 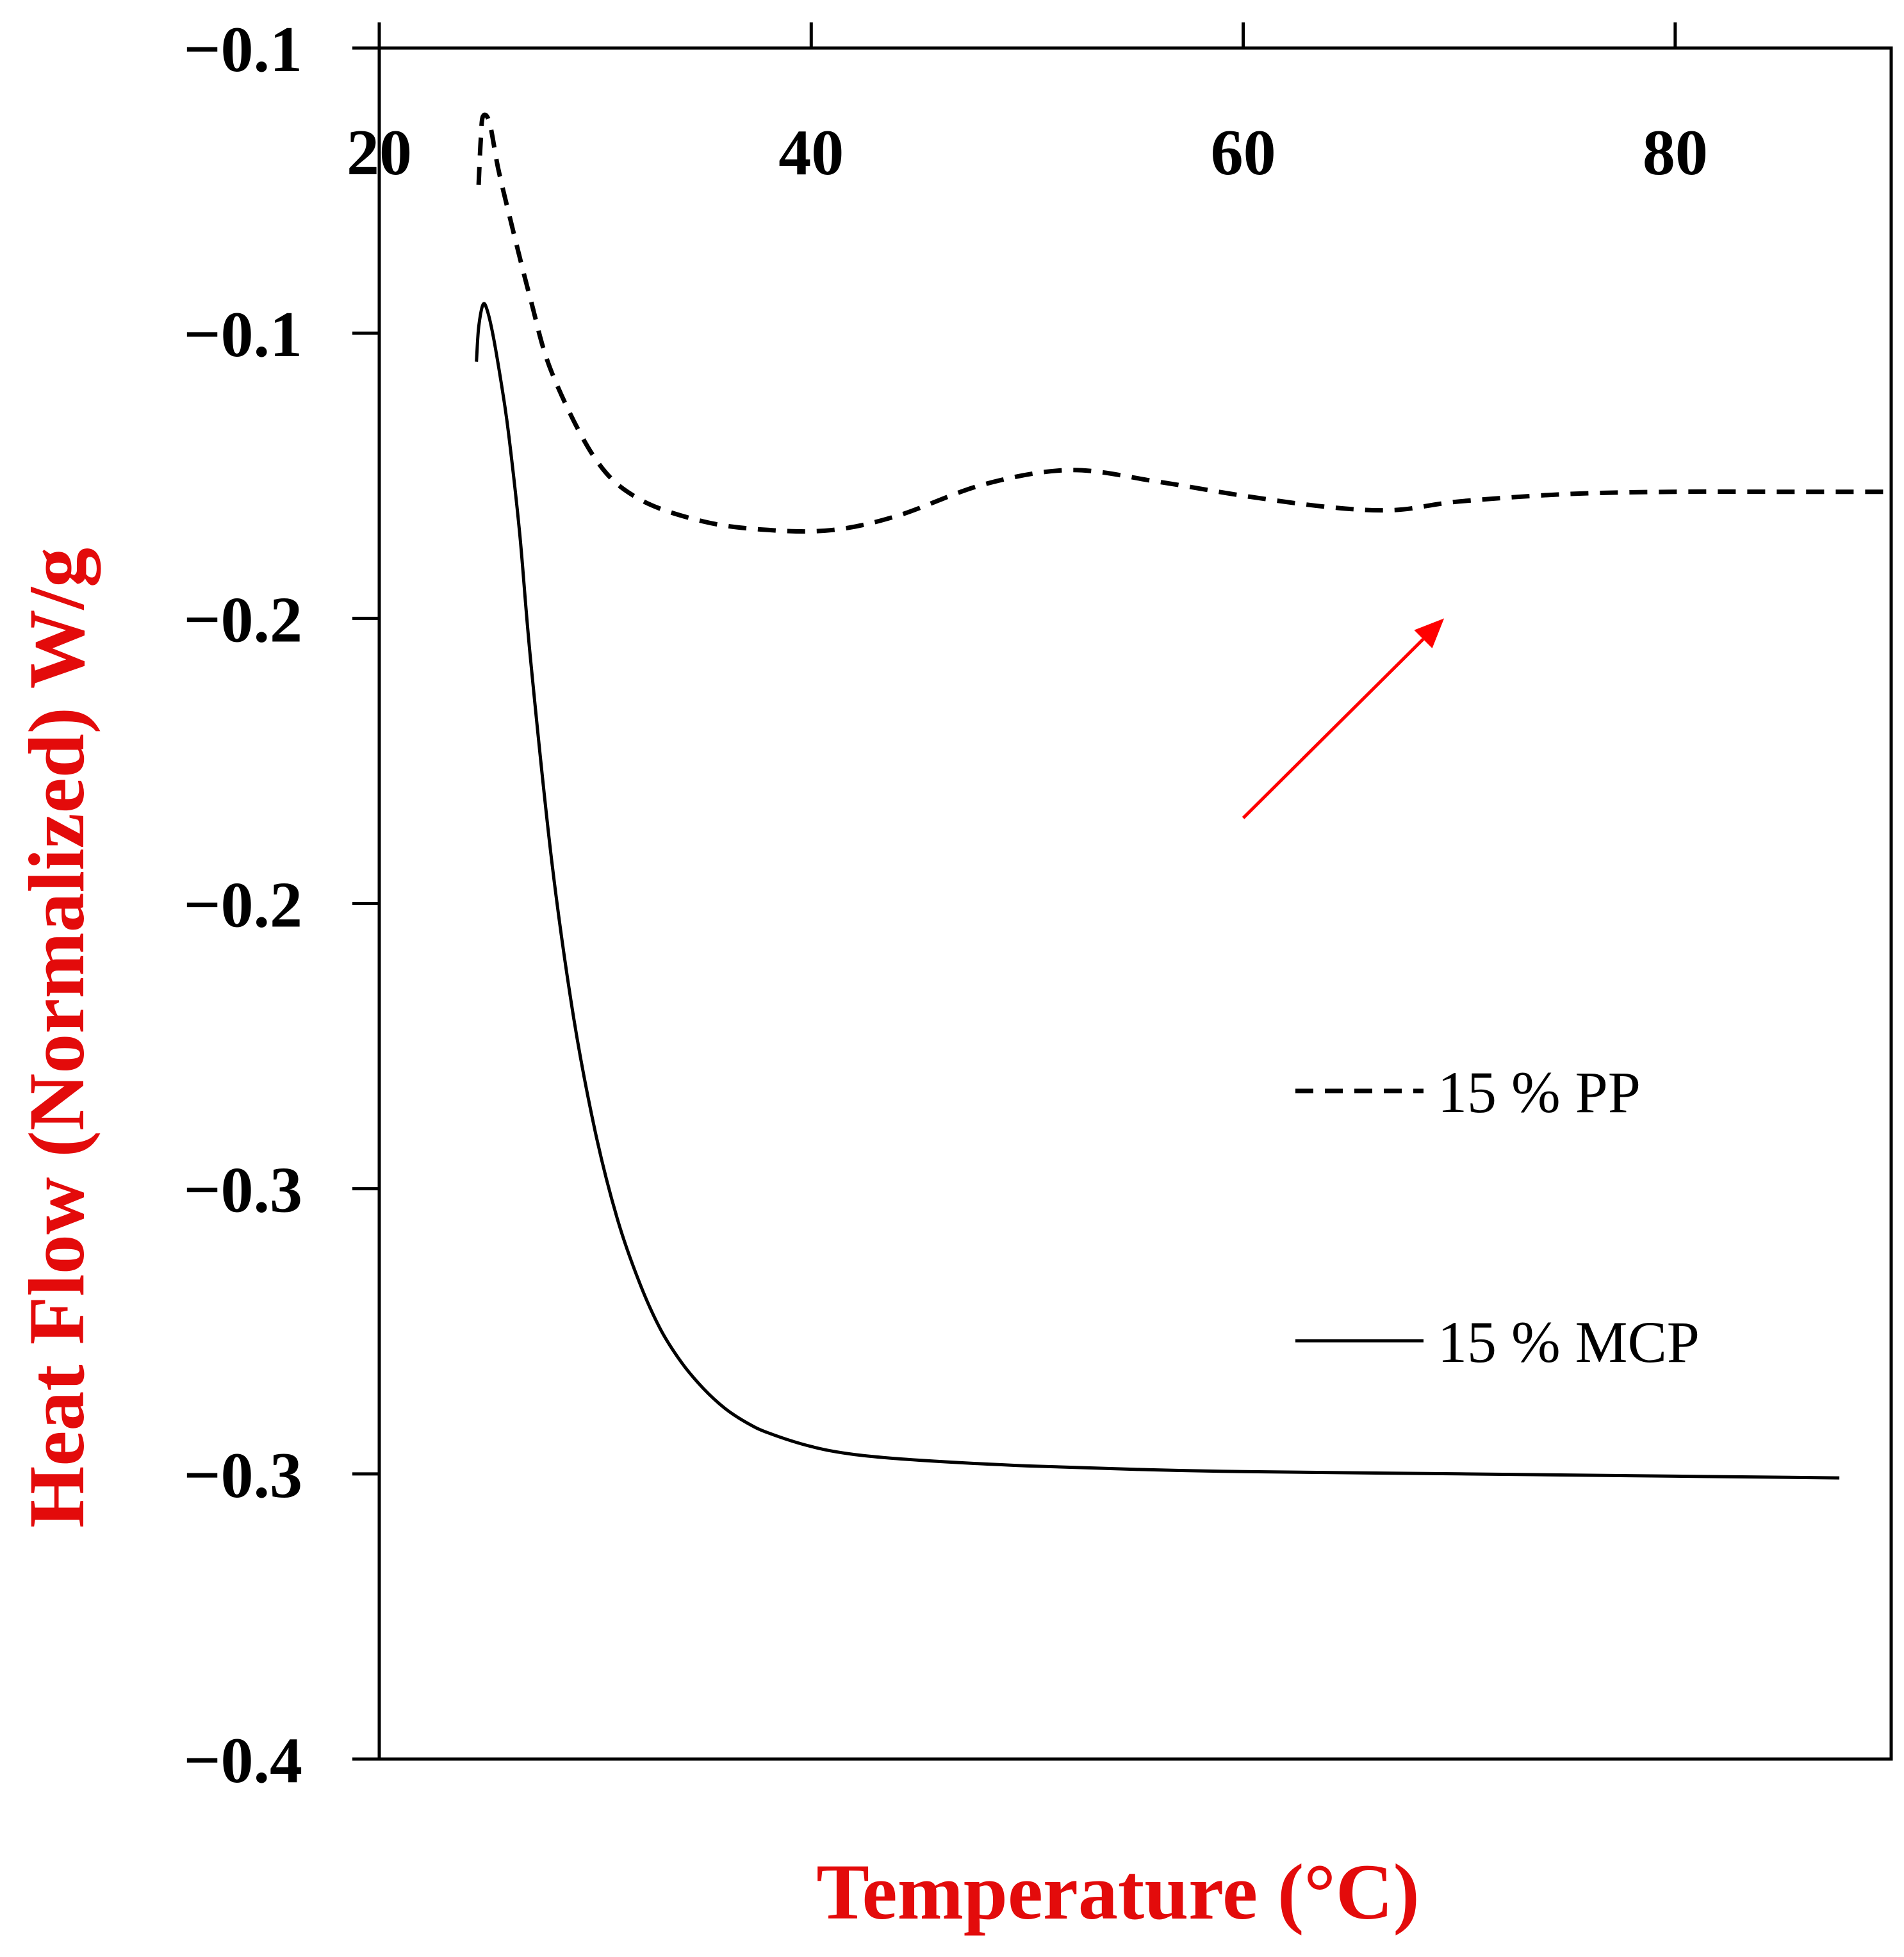 I want to click on y-axis-title: Heat Flow (Normalized) W/g, so click(x=57, y=1038).